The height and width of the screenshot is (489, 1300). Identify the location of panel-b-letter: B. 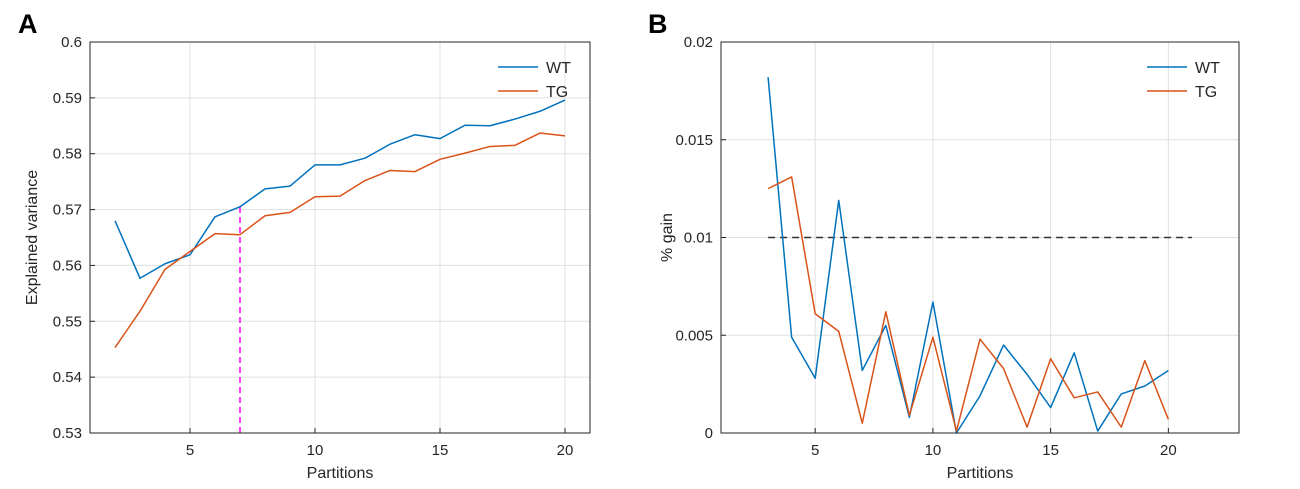
(658, 24).